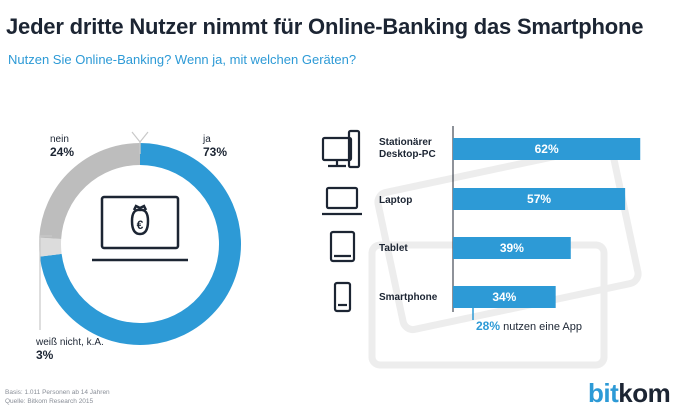 Image resolution: width=674 pixels, height=420 pixels. I want to click on smartphone-icon, so click(342, 297).